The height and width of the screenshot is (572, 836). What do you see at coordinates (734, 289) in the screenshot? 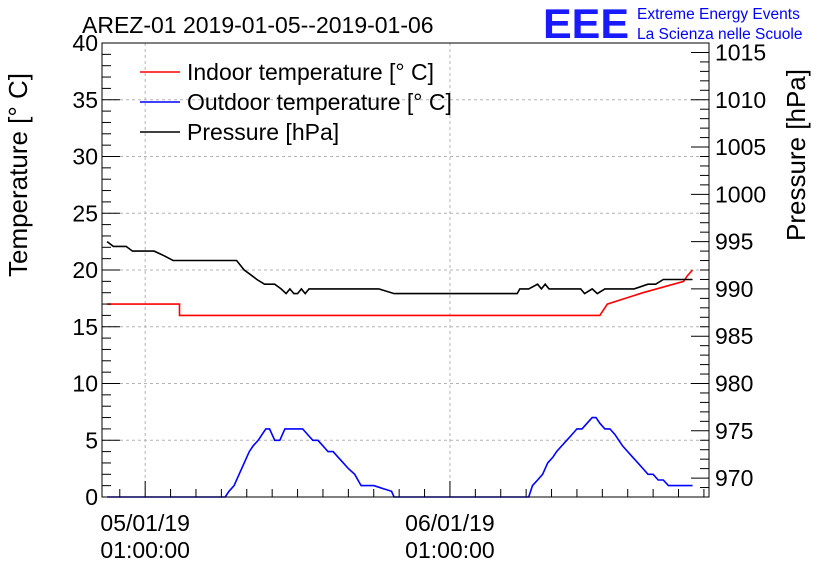
I see `y2-tick-label: 990` at bounding box center [734, 289].